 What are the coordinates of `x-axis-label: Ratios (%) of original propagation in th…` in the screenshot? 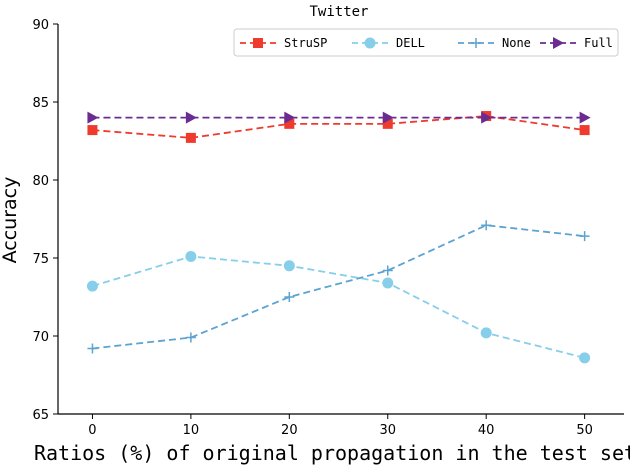 It's located at (332, 453).